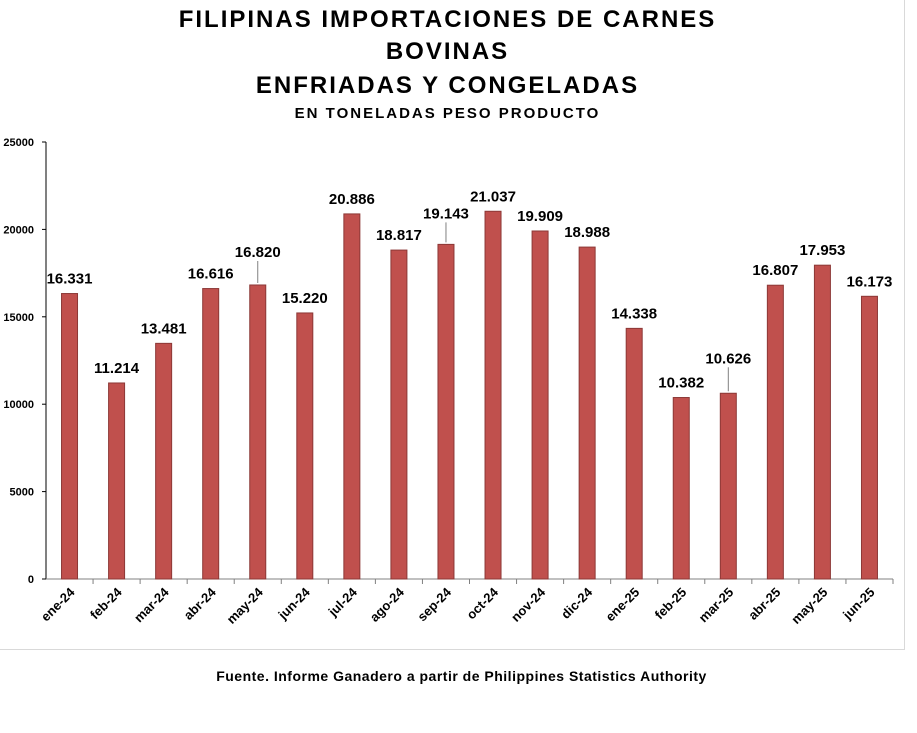 The height and width of the screenshot is (733, 917). I want to click on data-label: 17.953, so click(822, 250).